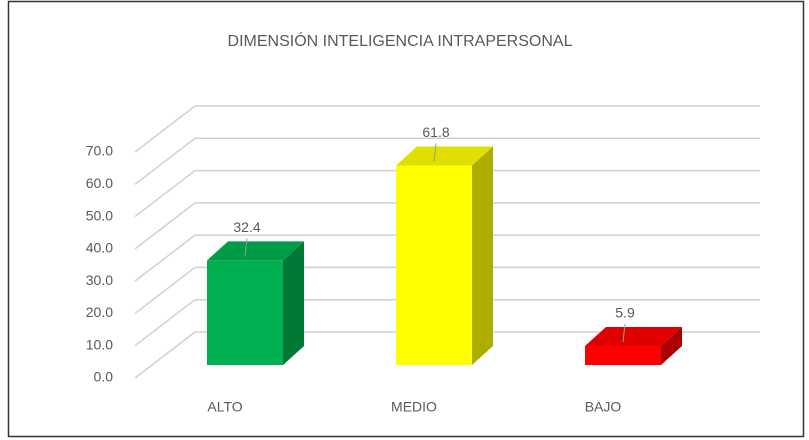  I want to click on x-tick-label: ALTO, so click(224, 407).